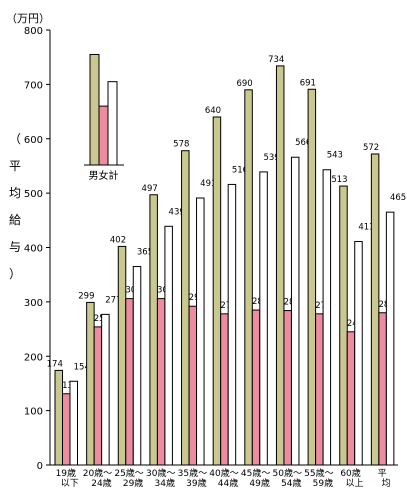 This screenshot has width=407, height=501. Describe the element at coordinates (196, 483) in the screenshot. I see `x-tick-label: 39歳` at that location.